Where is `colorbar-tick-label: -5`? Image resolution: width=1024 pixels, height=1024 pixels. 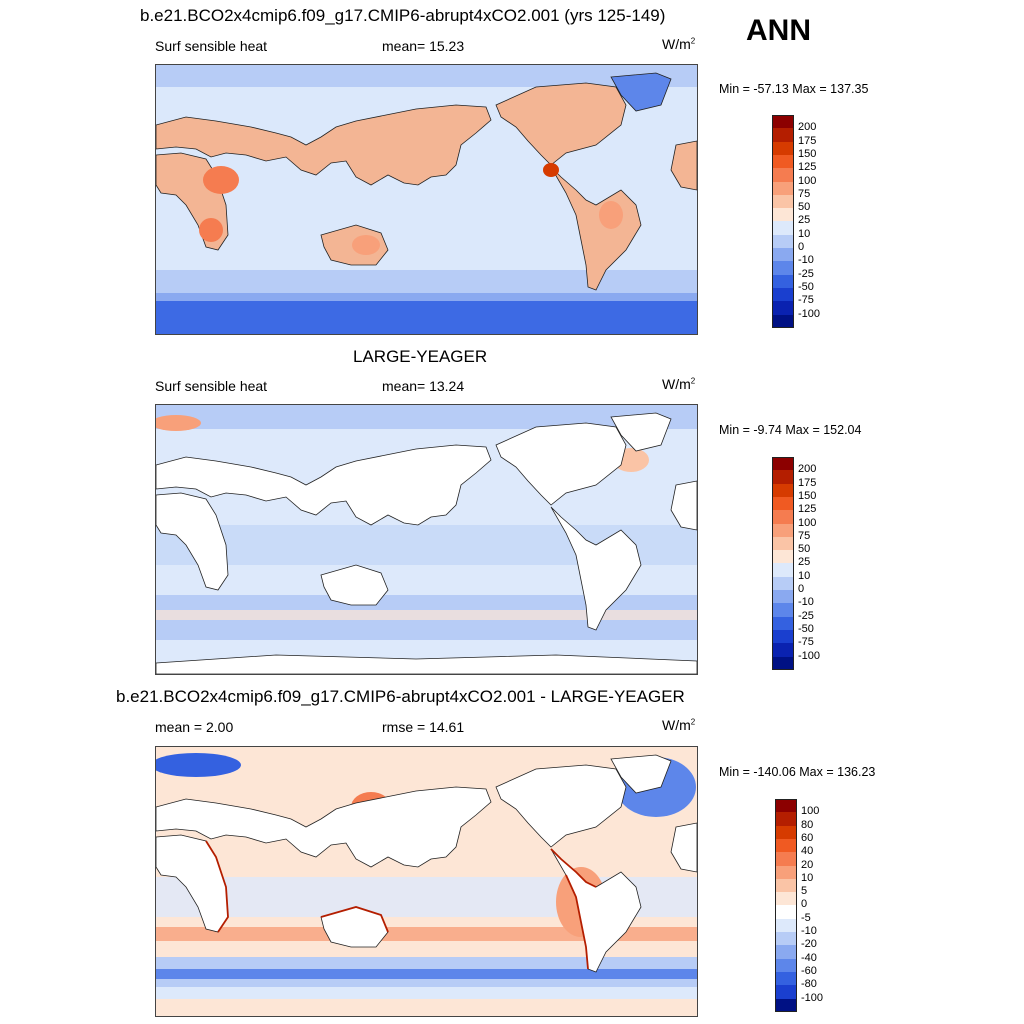
colorbar-tick-label: -5 is located at coordinates (806, 917).